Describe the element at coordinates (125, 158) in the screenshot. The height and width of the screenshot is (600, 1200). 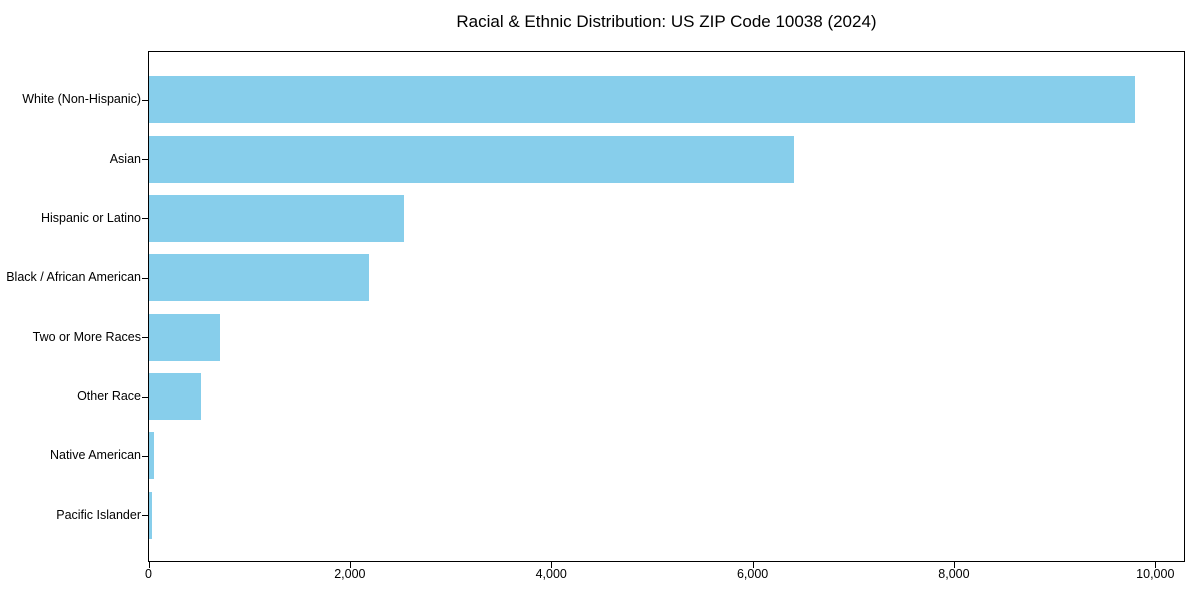
I see `y-axis-label-1: Asian` at that location.